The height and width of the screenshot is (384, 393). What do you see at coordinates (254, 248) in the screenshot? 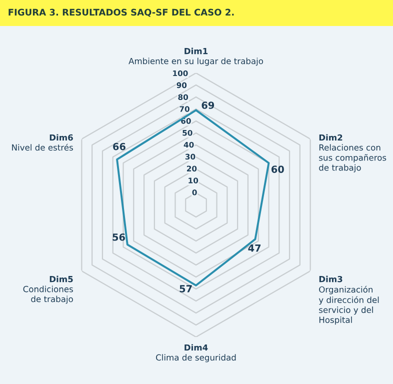
I see `data-label: 47` at bounding box center [254, 248].